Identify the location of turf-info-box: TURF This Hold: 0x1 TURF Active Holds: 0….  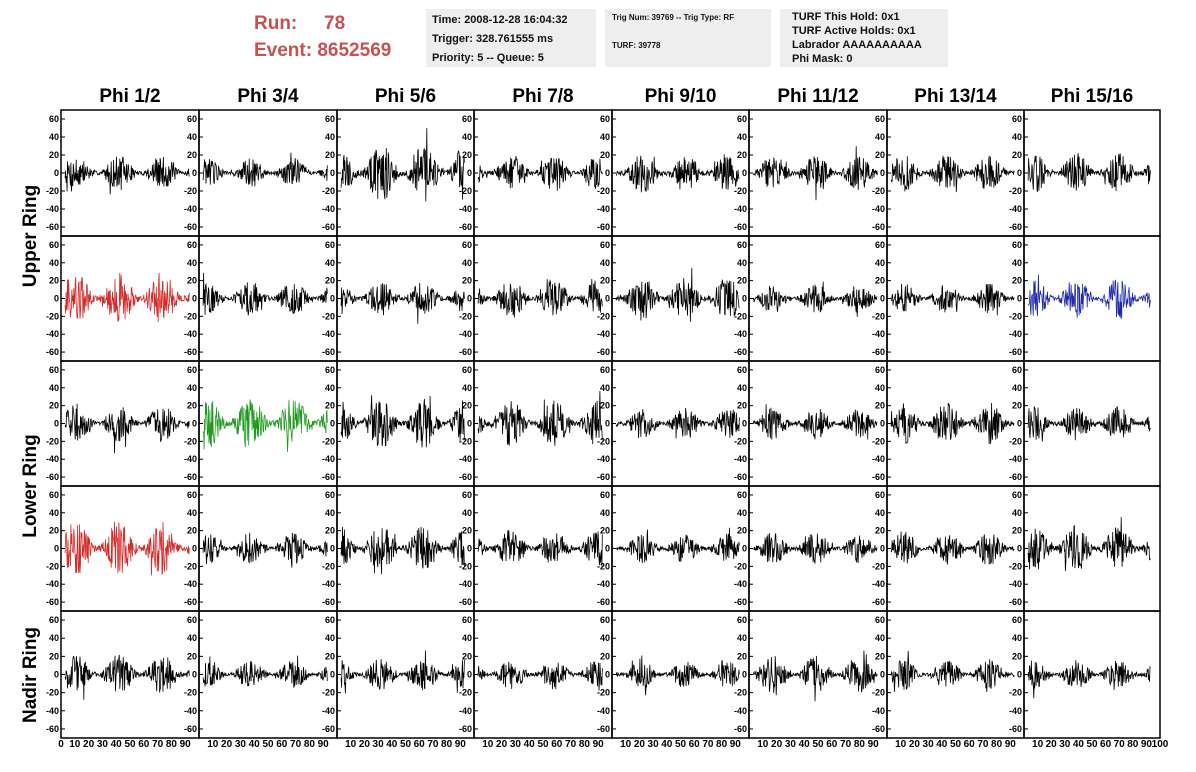
(864, 38).